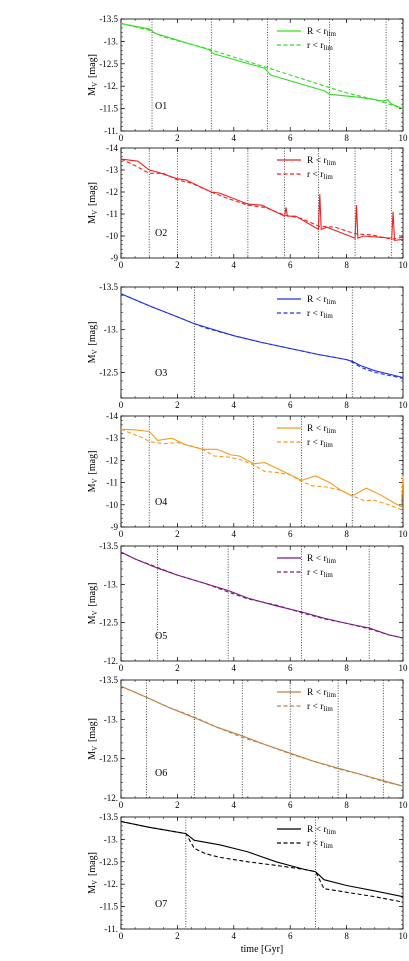  I want to click on plot-frame, so click(262, 873).